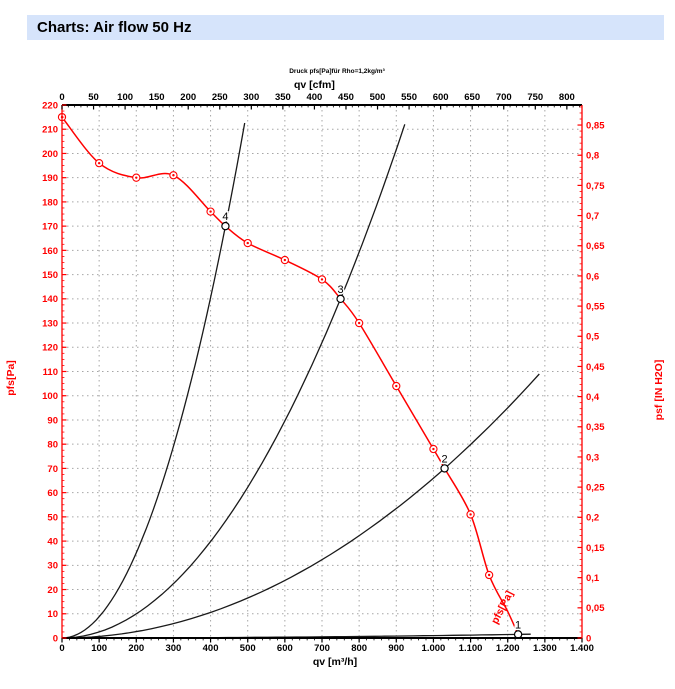 The image size is (675, 689). What do you see at coordinates (337, 71) in the screenshot?
I see `chart-note: Druck pfs[Pa]für Rho=1,2kg/m³` at bounding box center [337, 71].